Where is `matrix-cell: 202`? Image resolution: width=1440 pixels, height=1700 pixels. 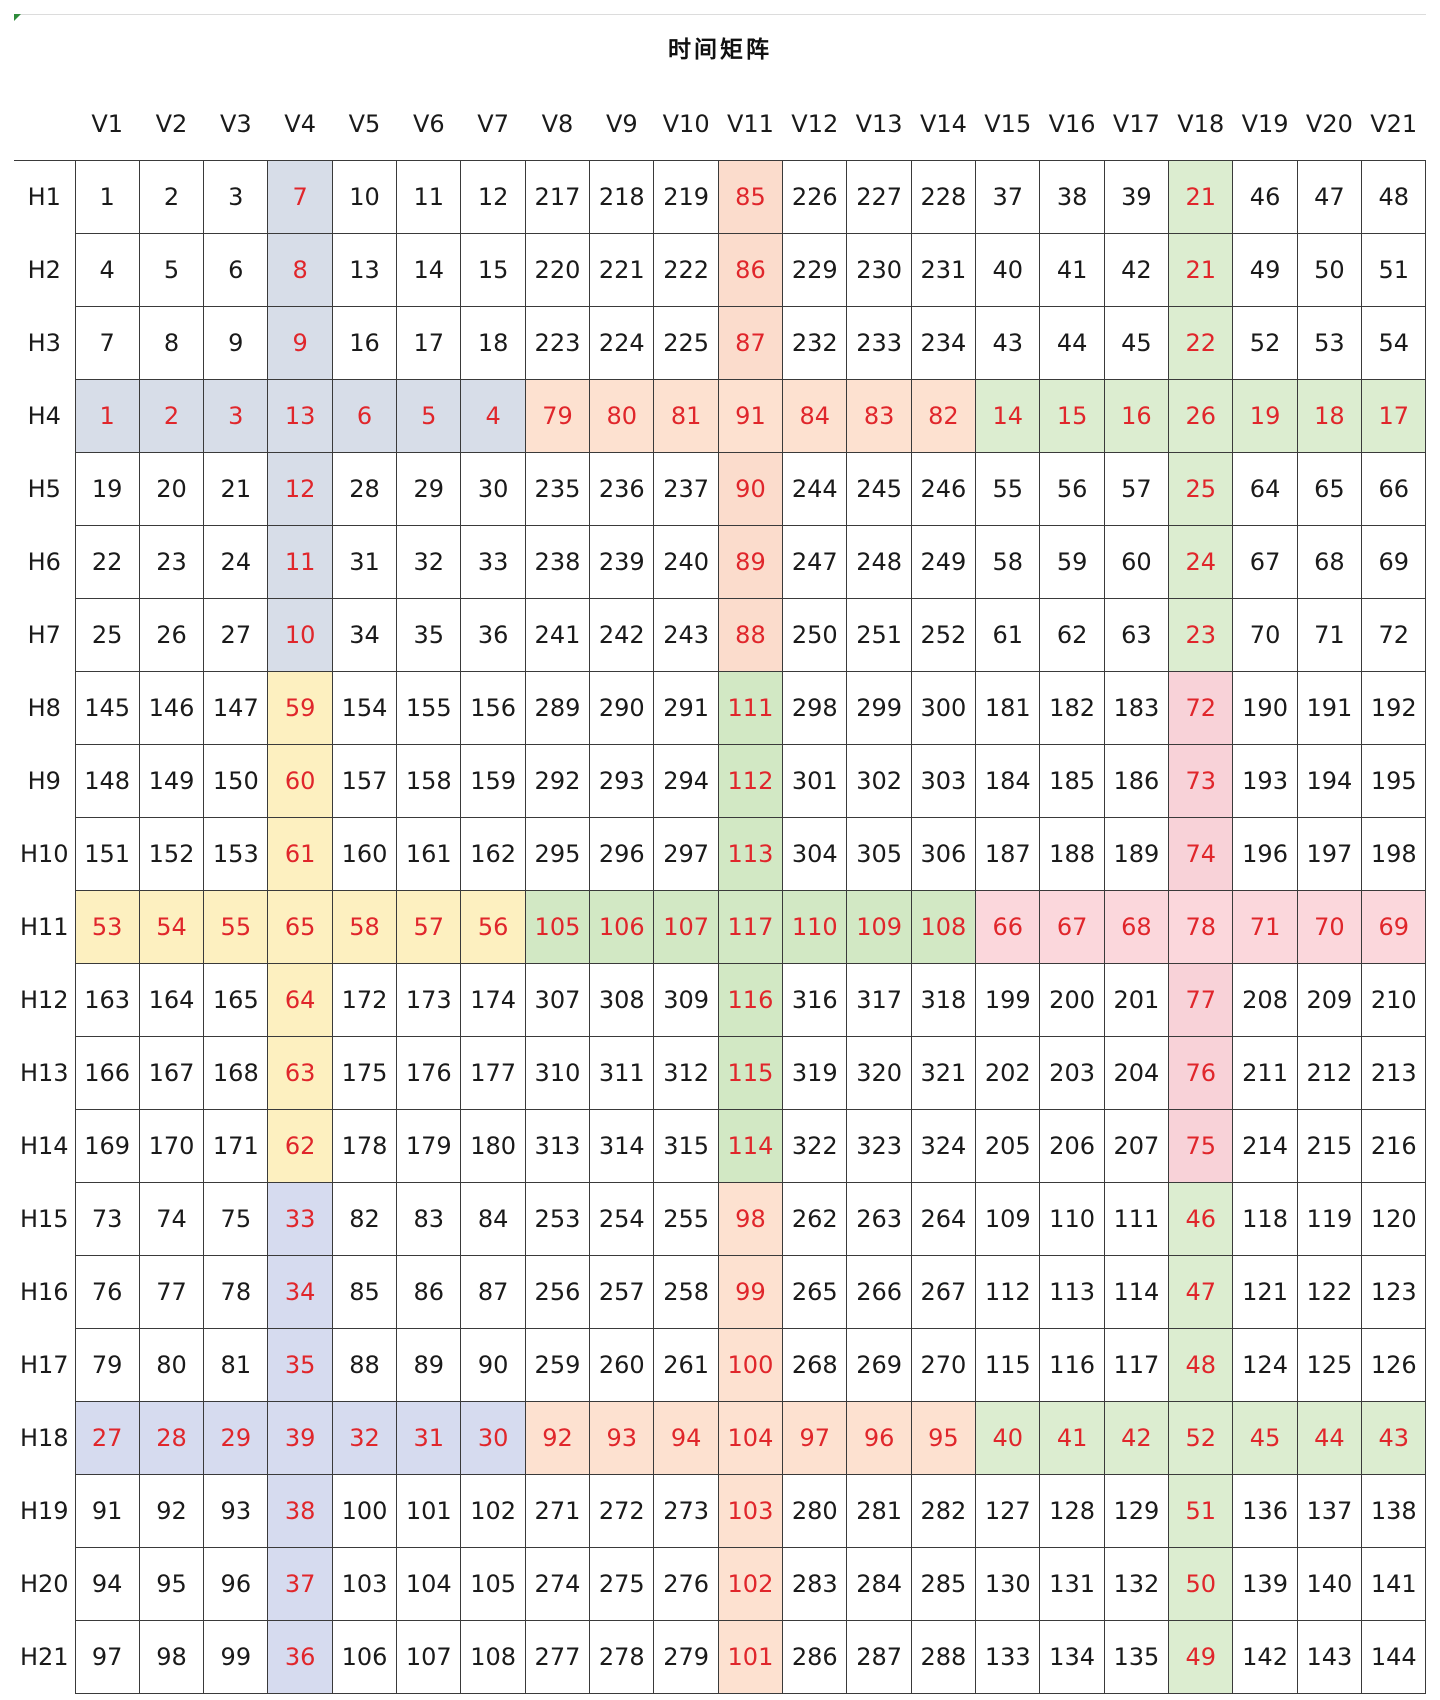 matrix-cell: 202 is located at coordinates (1008, 1073).